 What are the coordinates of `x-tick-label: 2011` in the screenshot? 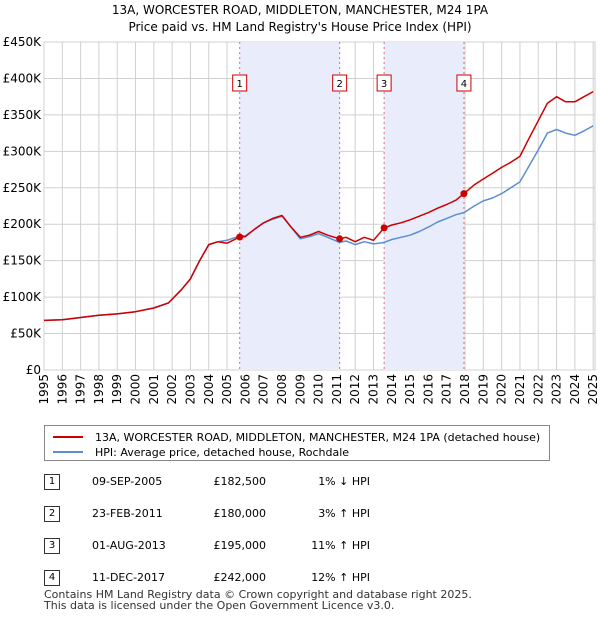 It's located at (337, 389).